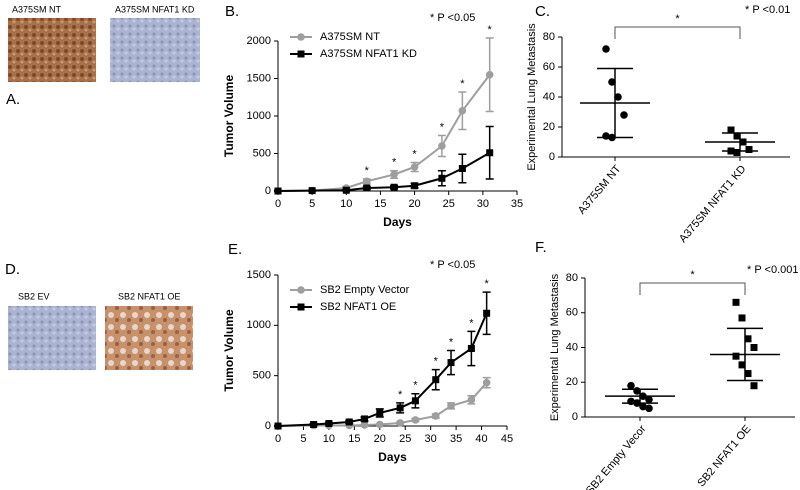 This screenshot has height=490, width=800. What do you see at coordinates (235, 249) in the screenshot?
I see `panel-label: E.` at bounding box center [235, 249].